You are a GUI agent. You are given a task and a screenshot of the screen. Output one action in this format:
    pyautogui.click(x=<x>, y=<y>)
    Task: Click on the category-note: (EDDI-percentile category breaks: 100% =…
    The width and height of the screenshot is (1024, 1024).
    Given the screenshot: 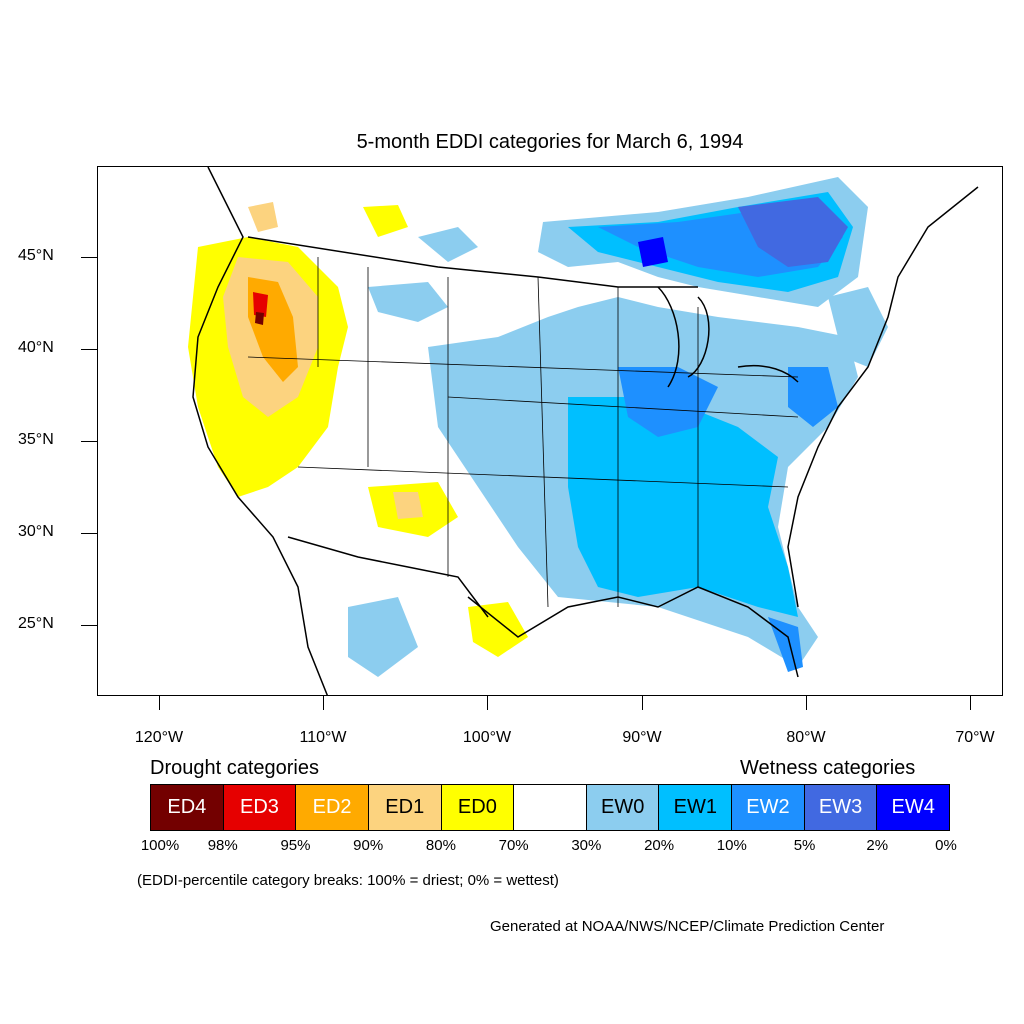 What is the action you would take?
    pyautogui.click(x=348, y=880)
    